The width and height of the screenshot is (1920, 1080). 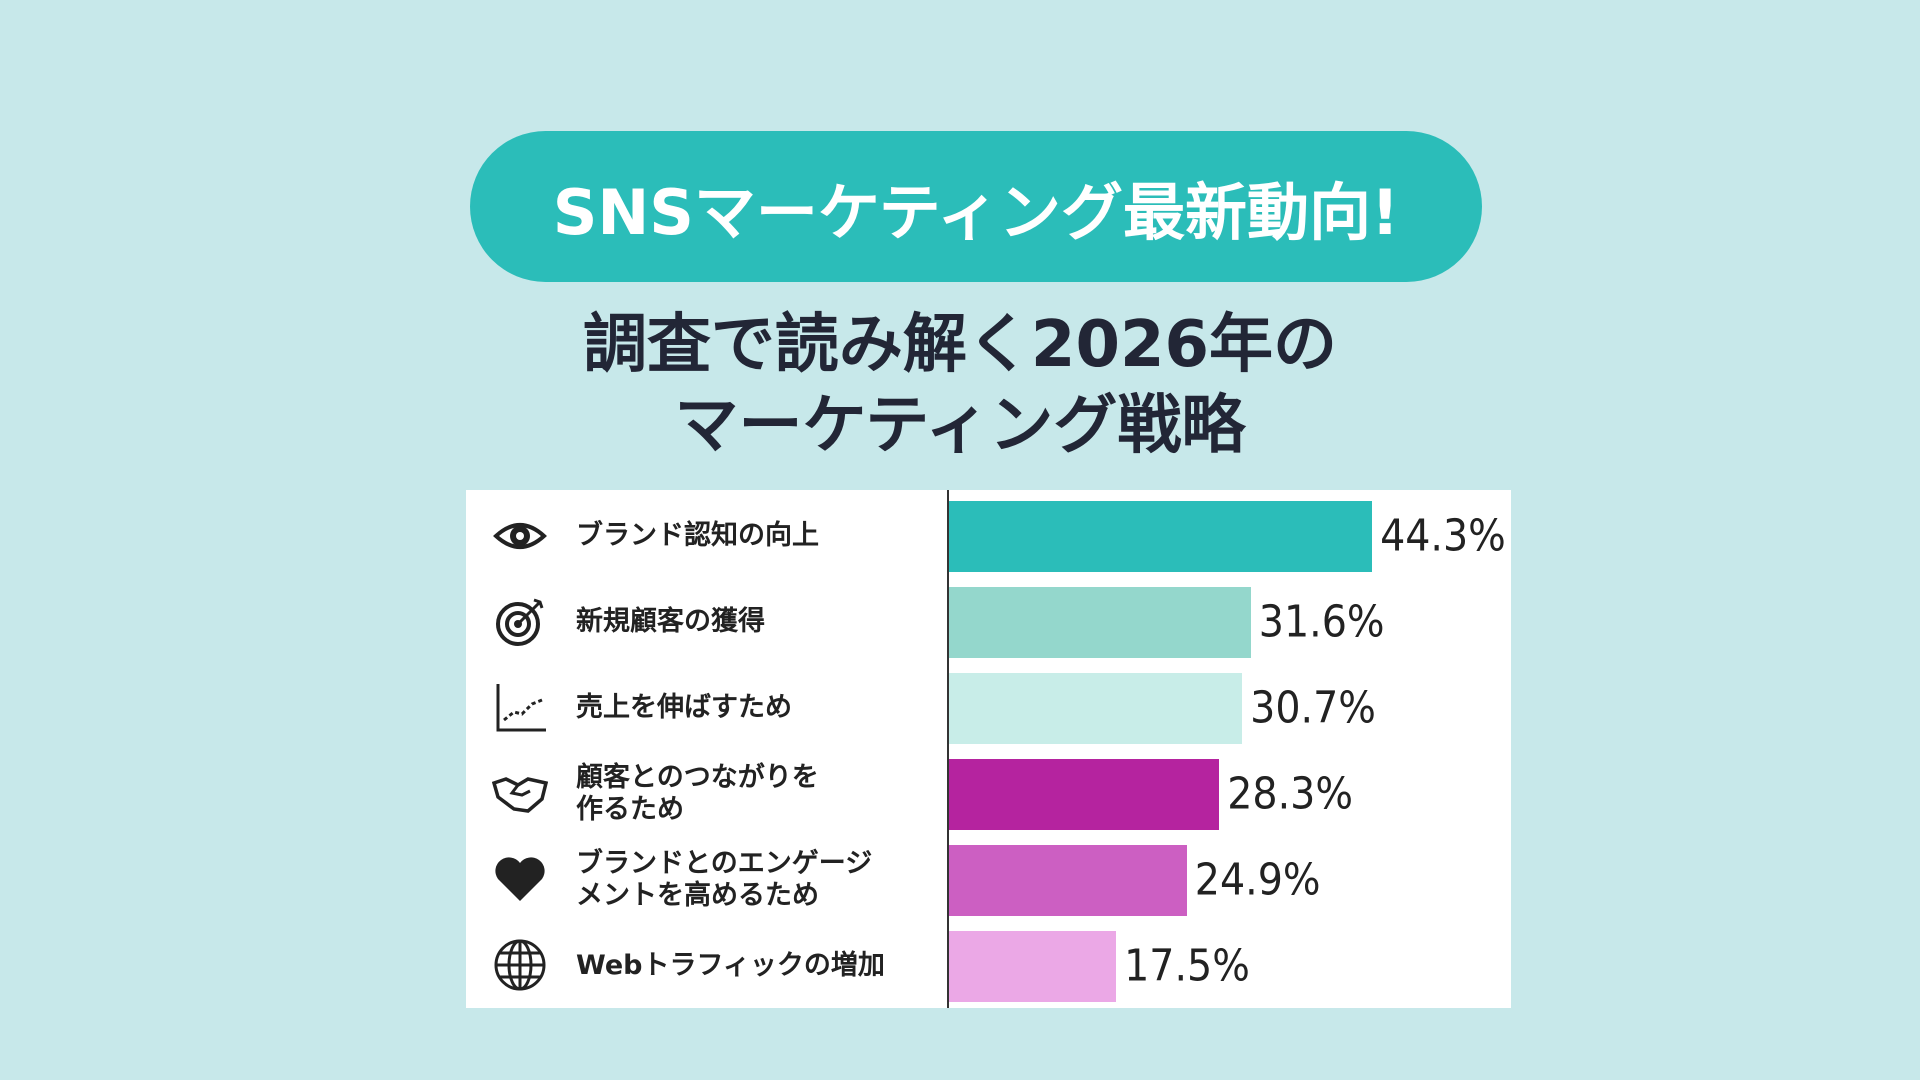 I want to click on value-label: 24.9%, so click(x=1257, y=880).